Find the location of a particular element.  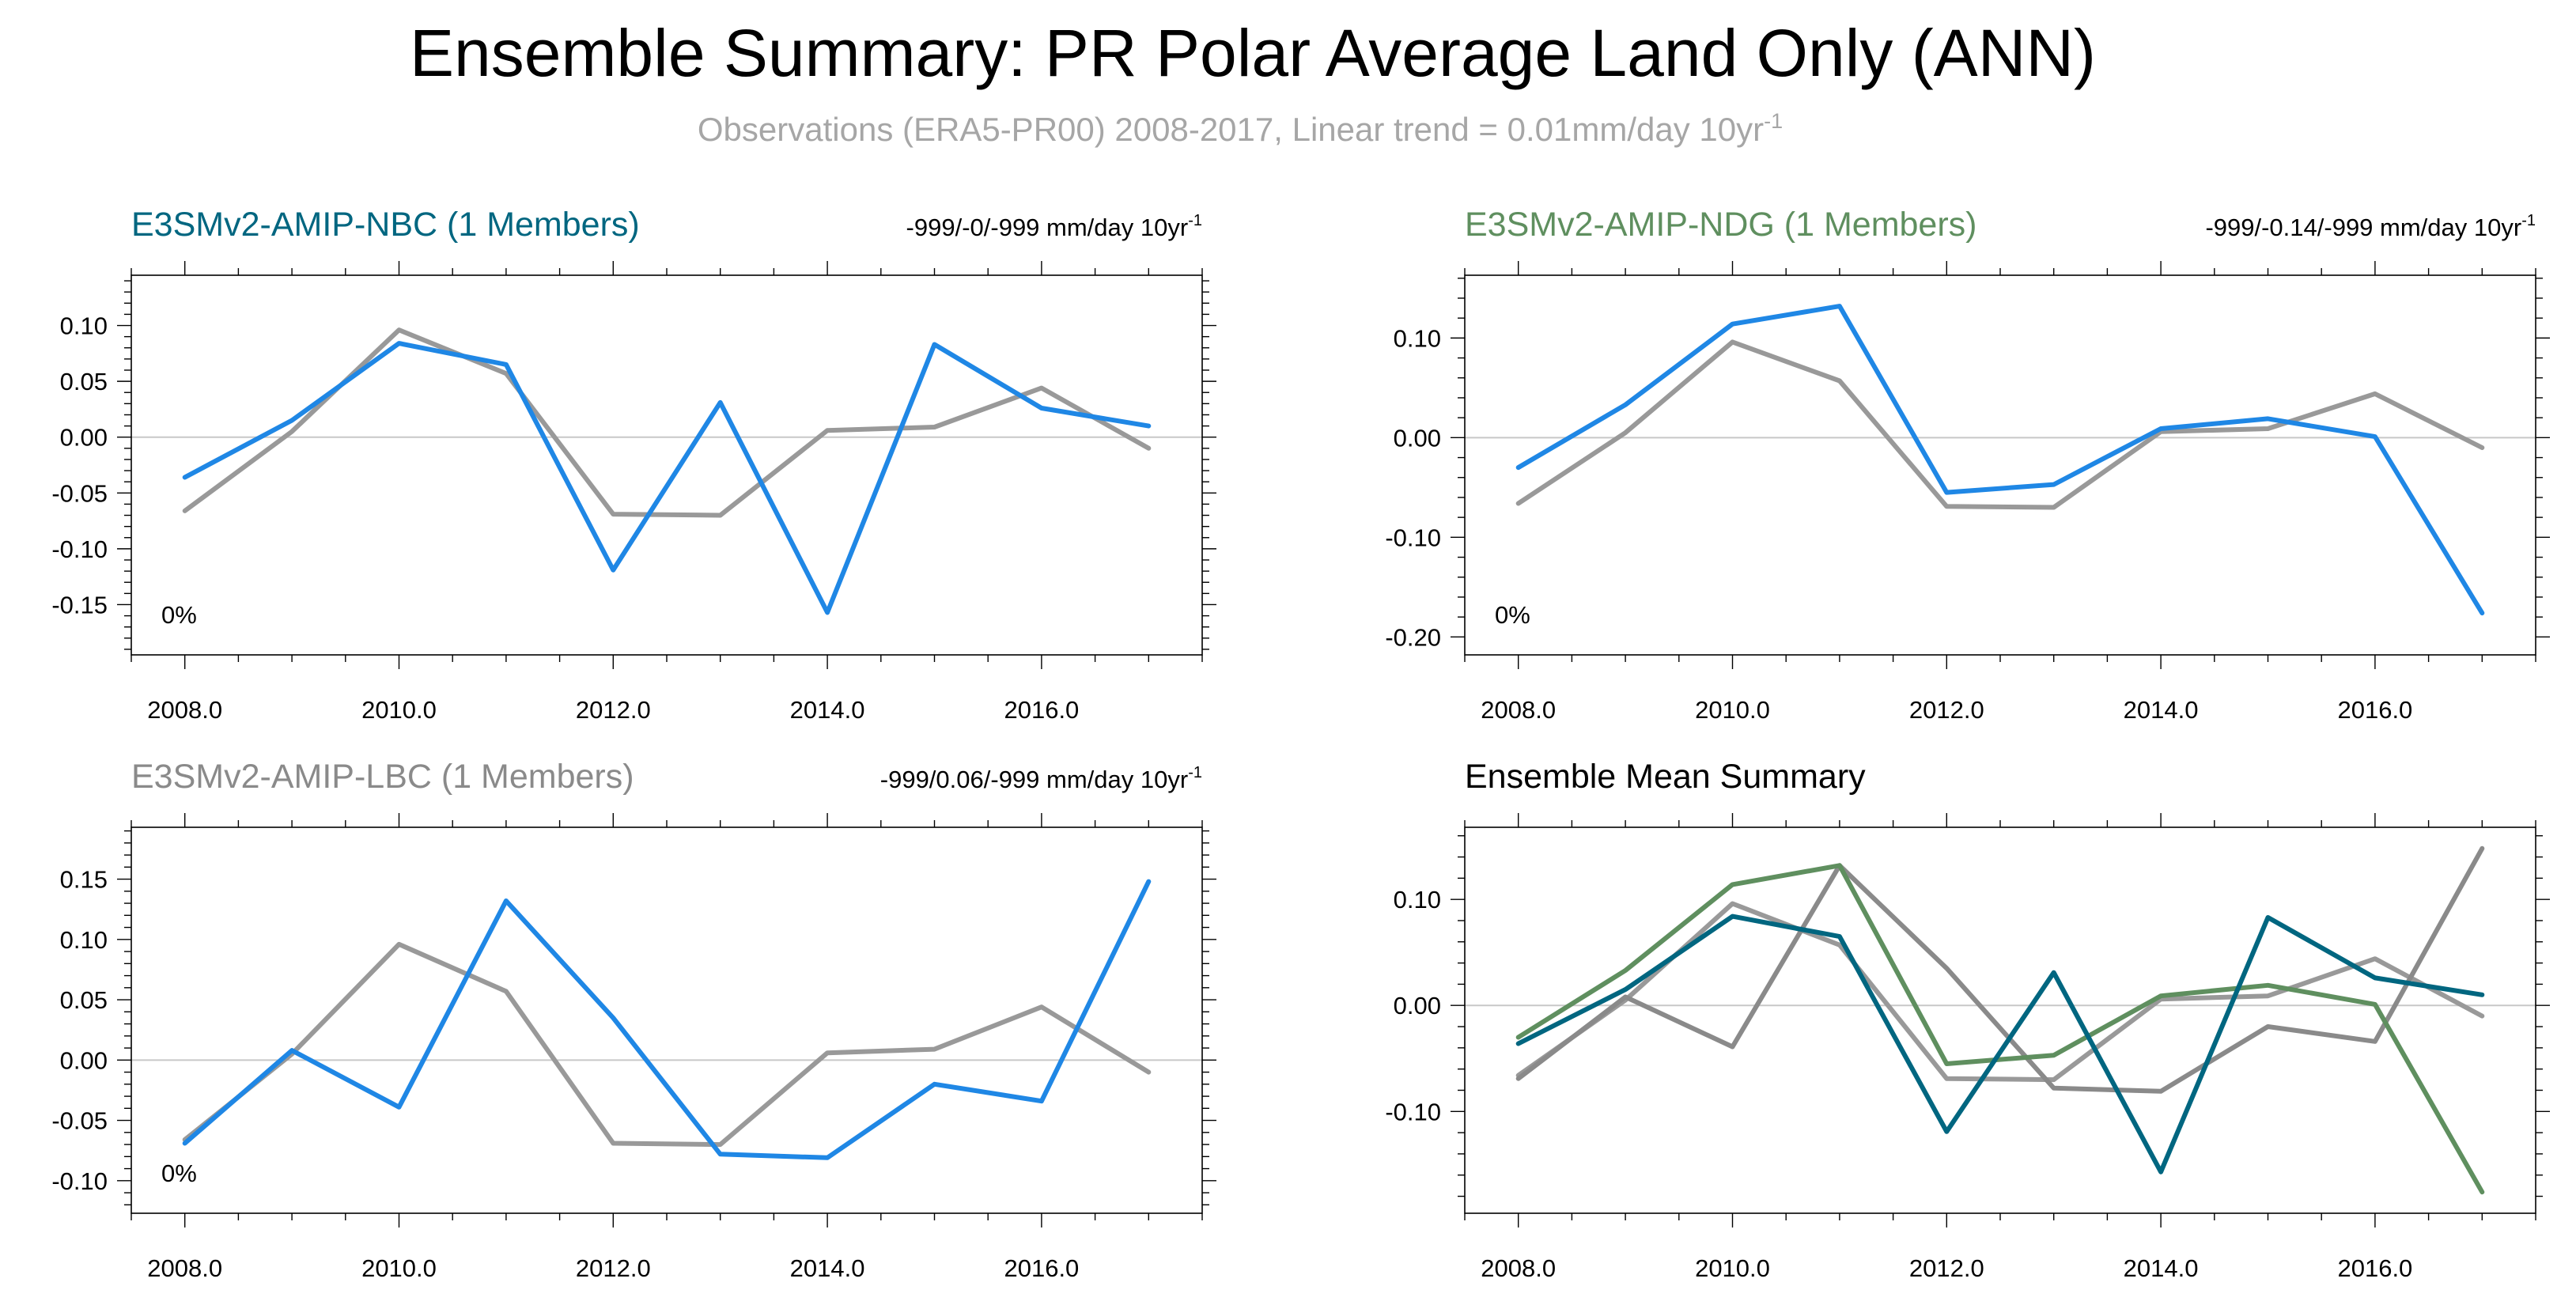

panel-title: Ensemble Mean Summary is located at coordinates (1665, 777).